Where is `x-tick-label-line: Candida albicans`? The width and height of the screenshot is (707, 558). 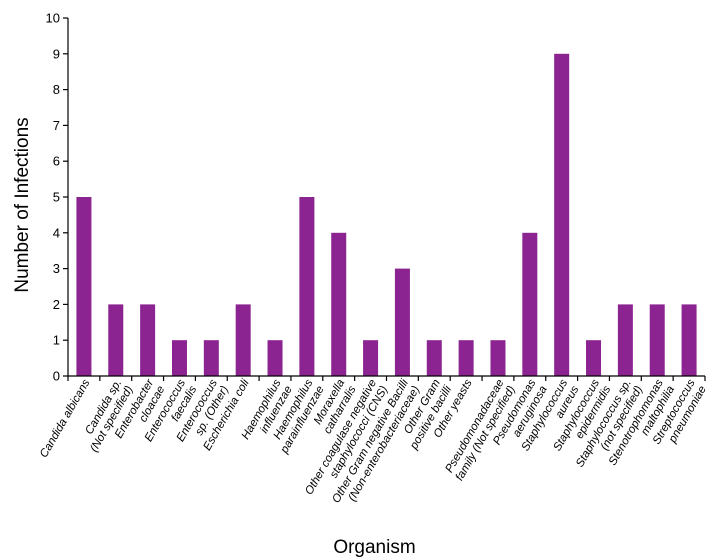
x-tick-label-line: Candida albicans is located at coordinates (65, 418).